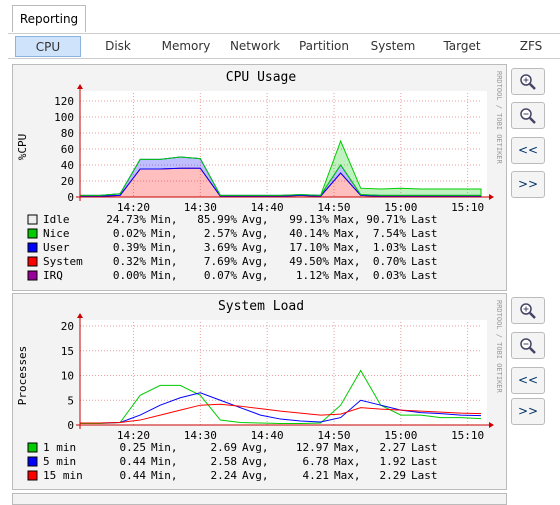 The width and height of the screenshot is (560, 505). Describe the element at coordinates (64, 117) in the screenshot. I see `y-tick-label: 100` at that location.